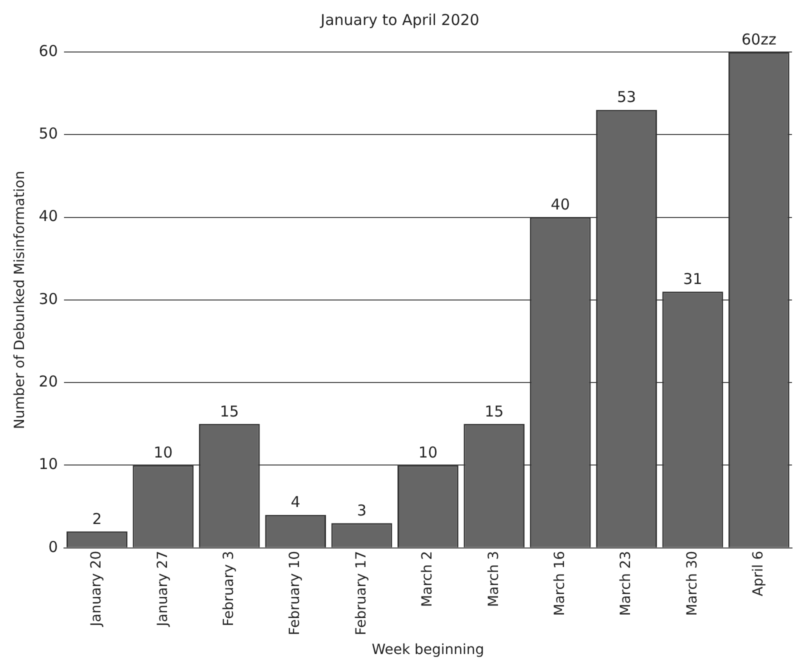 The image size is (806, 671). What do you see at coordinates (560, 583) in the screenshot?
I see `x-tick-label: March 16` at bounding box center [560, 583].